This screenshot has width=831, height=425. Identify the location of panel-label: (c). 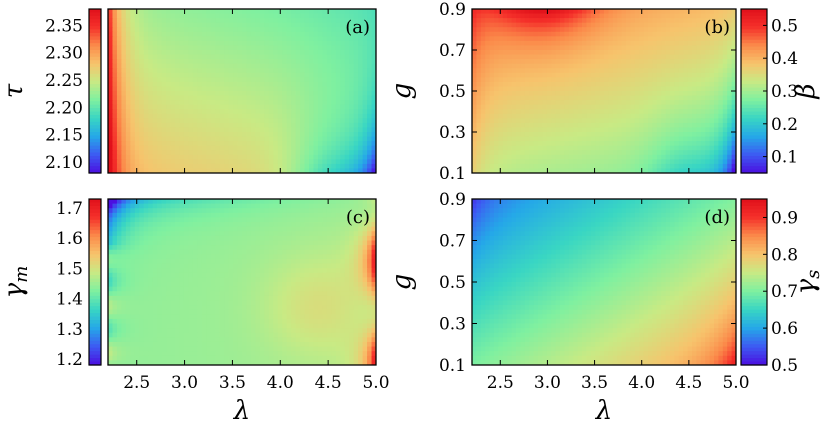
(358, 217).